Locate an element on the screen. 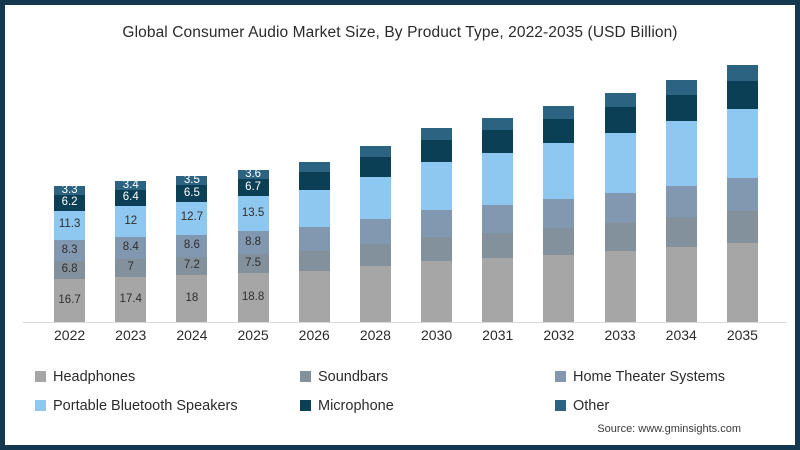  bar-value-label: 6.4 is located at coordinates (130, 197).